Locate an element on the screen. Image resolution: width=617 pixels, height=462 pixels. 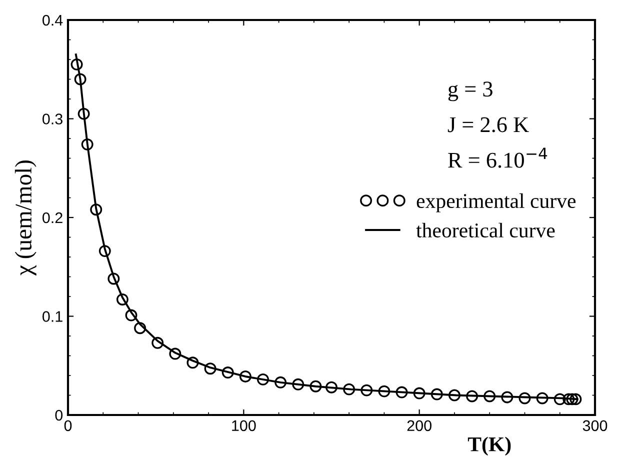
y-tick-label: 0.2 is located at coordinates (52, 218).